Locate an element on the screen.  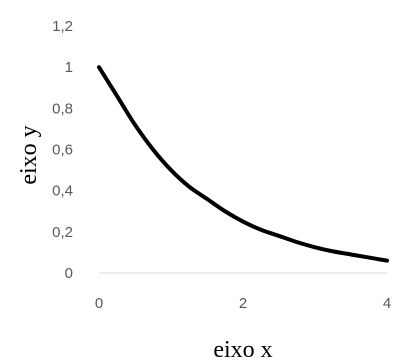
y-tick-label: 1,2 is located at coordinates (62, 26).